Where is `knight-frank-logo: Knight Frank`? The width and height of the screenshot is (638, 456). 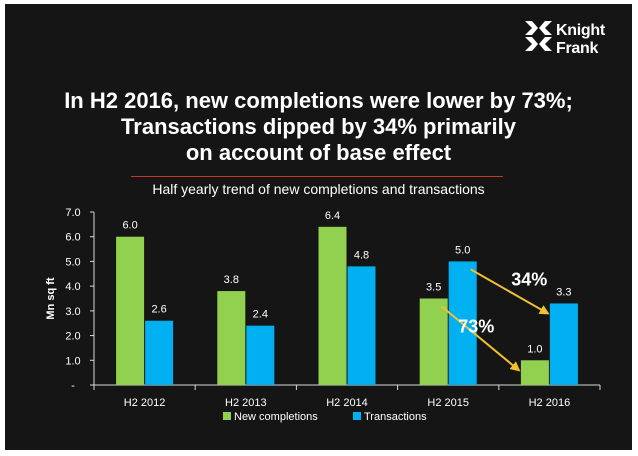 knight-frank-logo: Knight Frank is located at coordinates (575, 43).